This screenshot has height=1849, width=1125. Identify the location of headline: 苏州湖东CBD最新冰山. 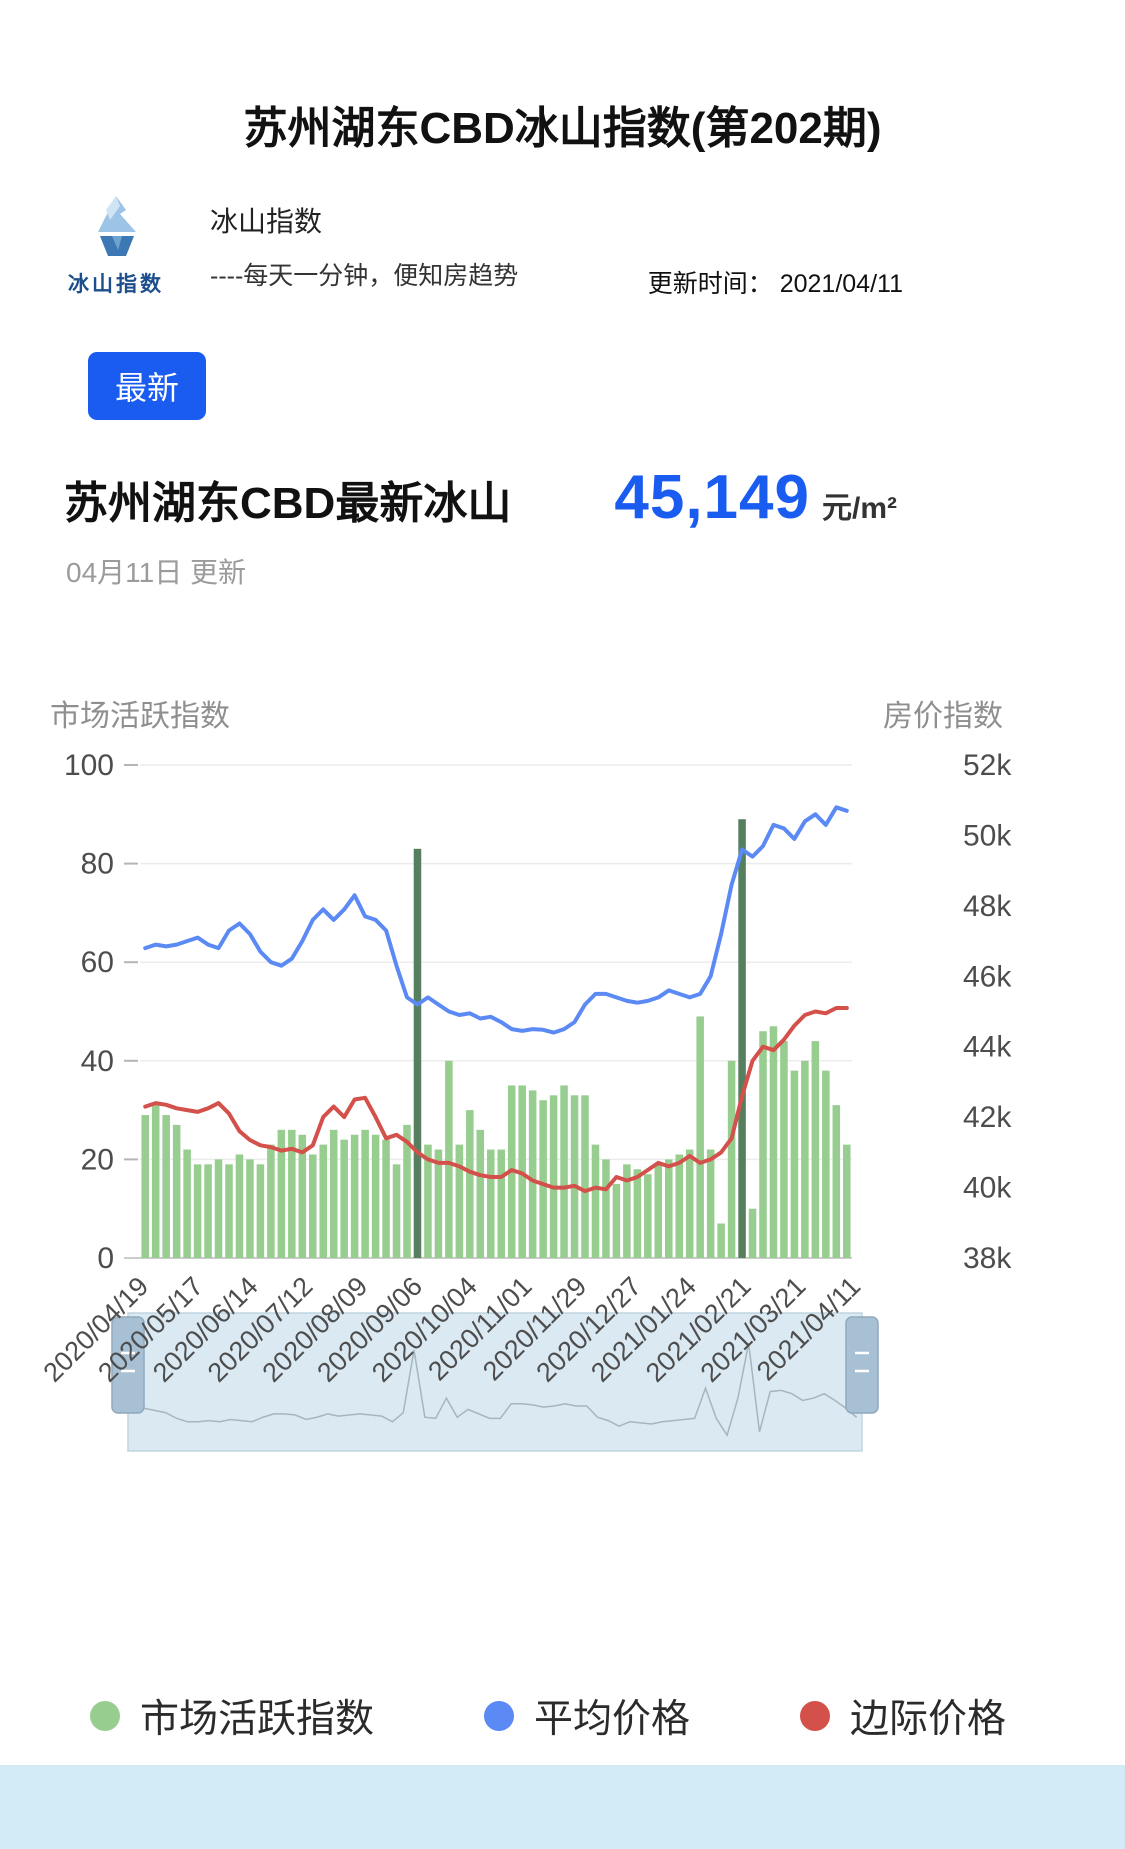
(288, 503).